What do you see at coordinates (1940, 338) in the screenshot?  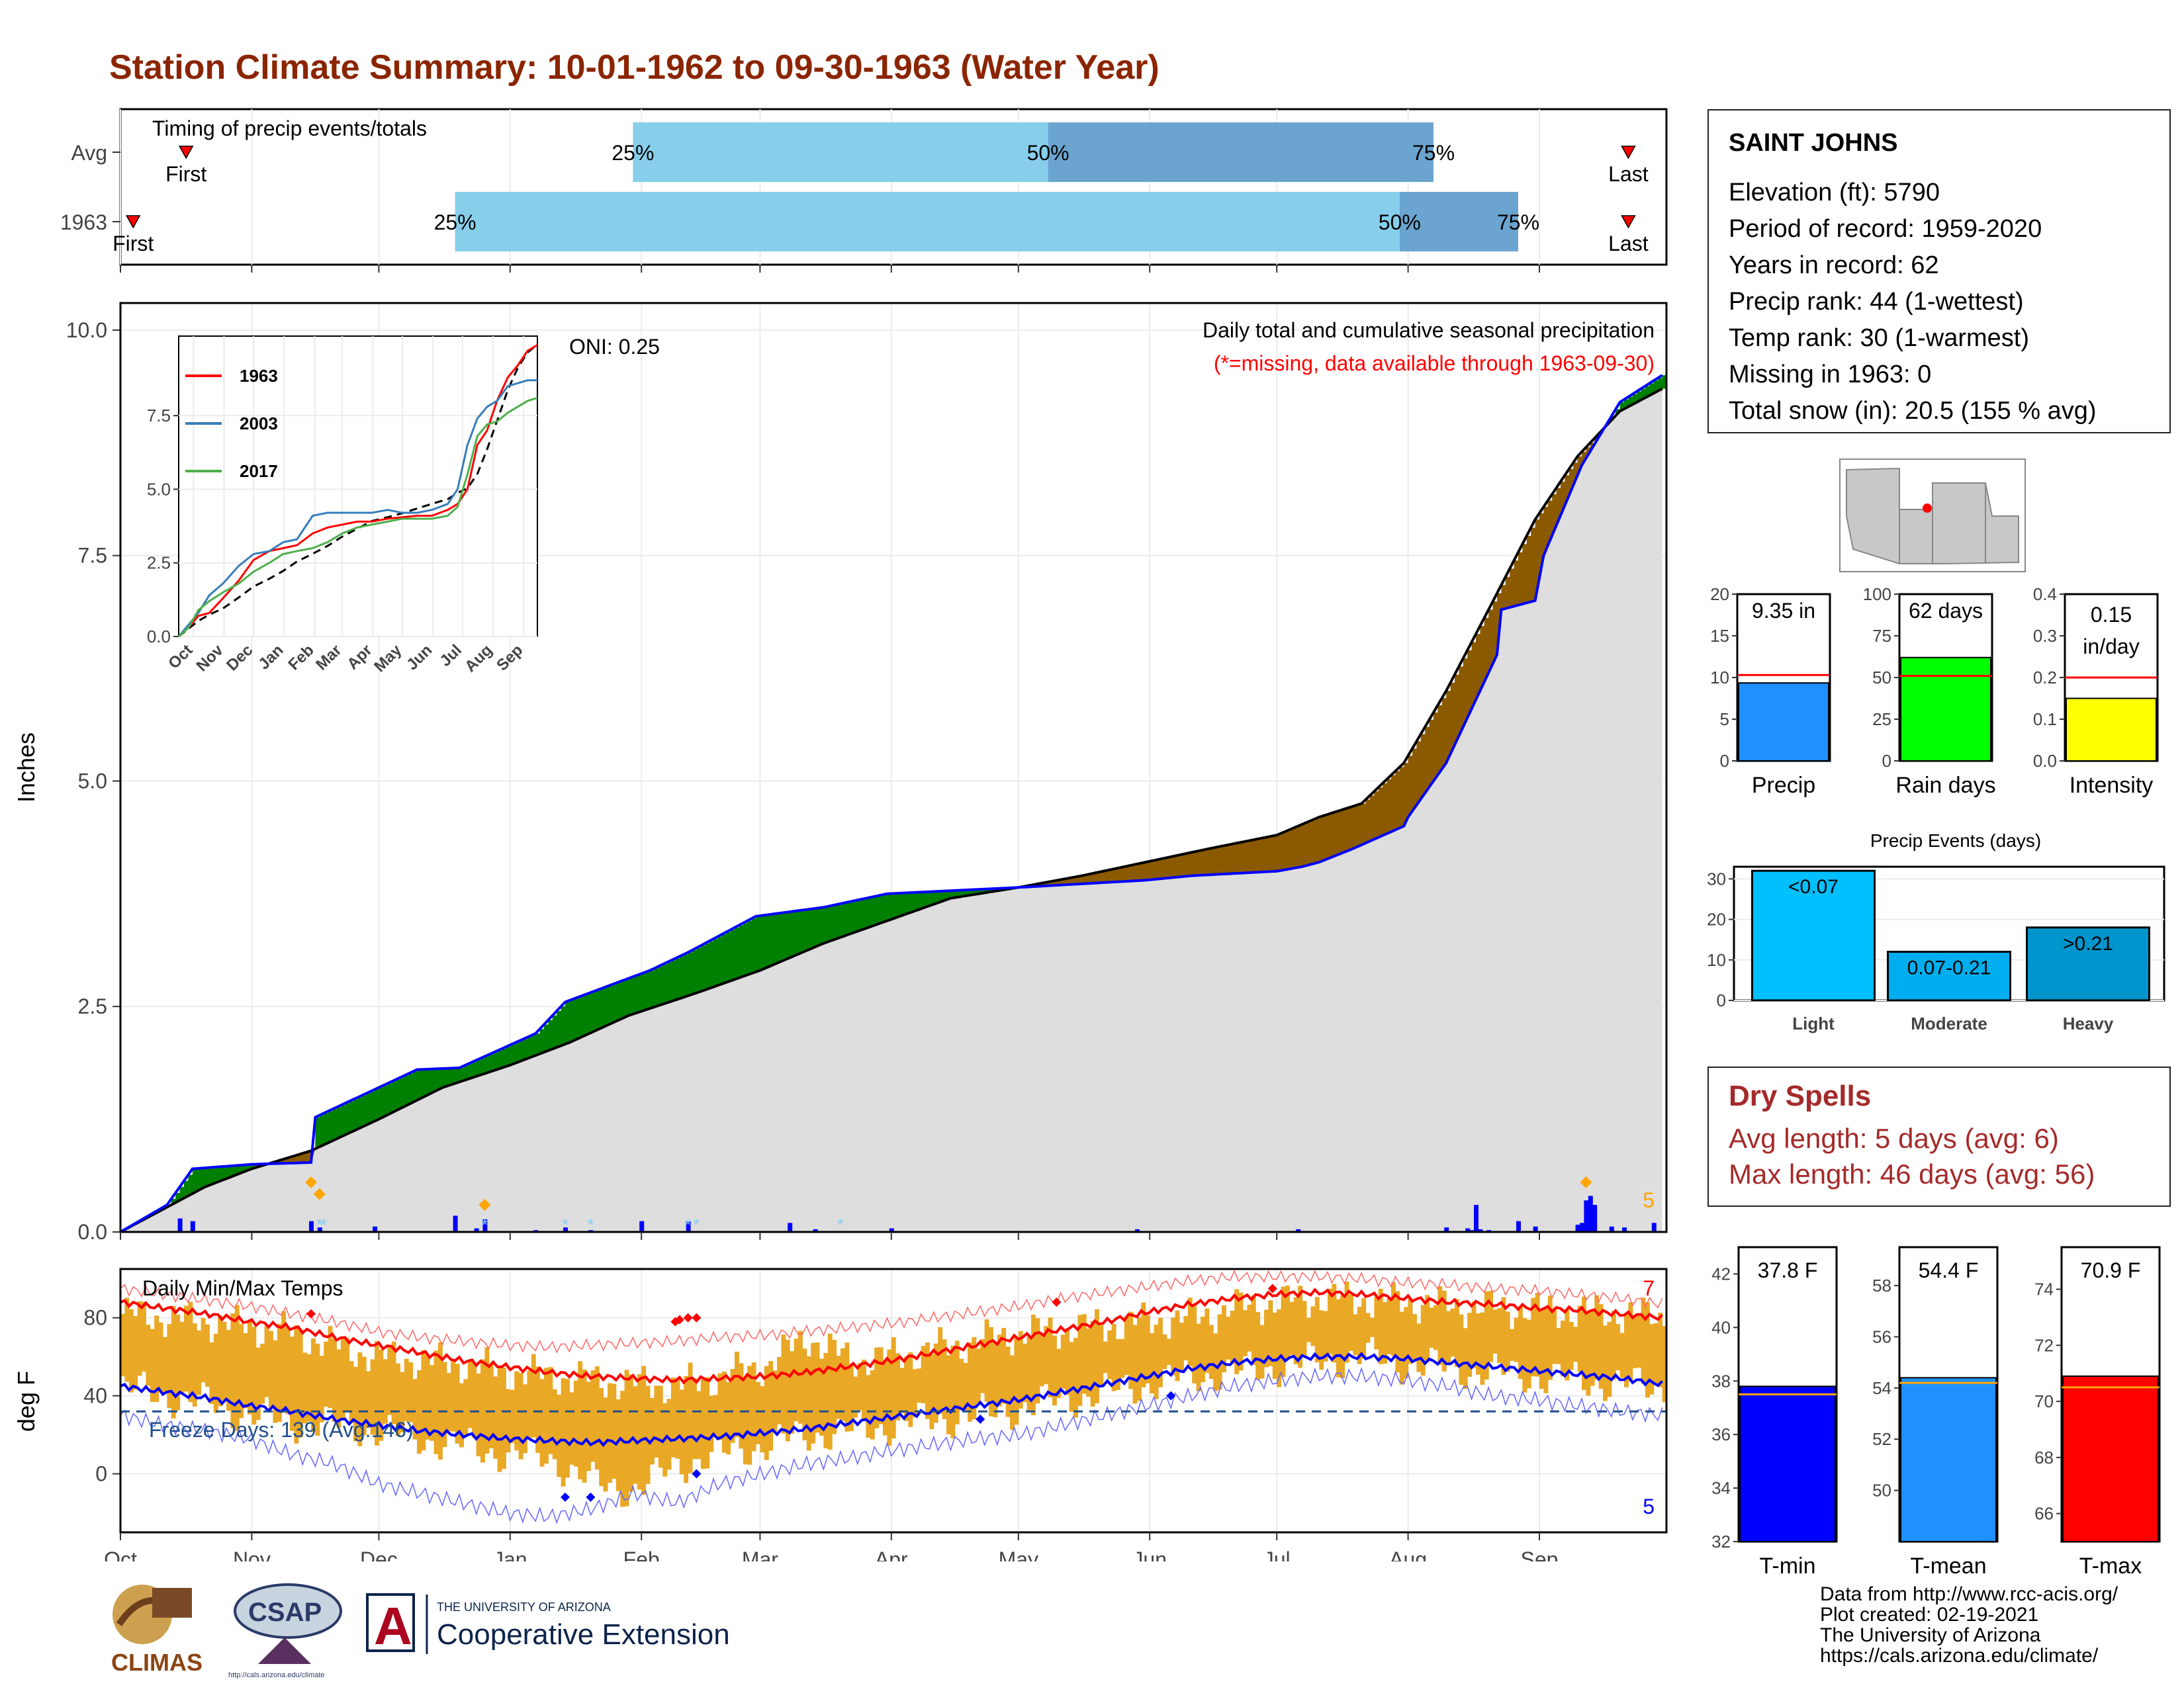 I see `station-temp-rank: Temp rank: 30 (1-warmest)` at bounding box center [1940, 338].